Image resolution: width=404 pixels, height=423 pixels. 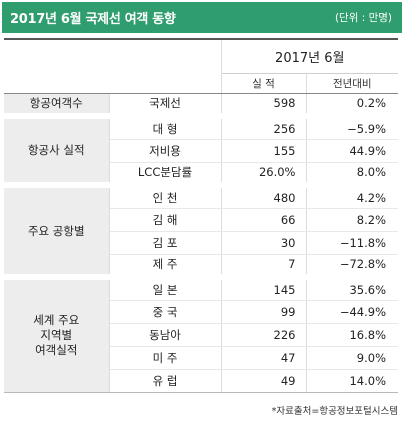 I want to click on title-bar: 2017년 6월 국제선 여객 동향 (단위 : 만명), so click(x=202, y=17).